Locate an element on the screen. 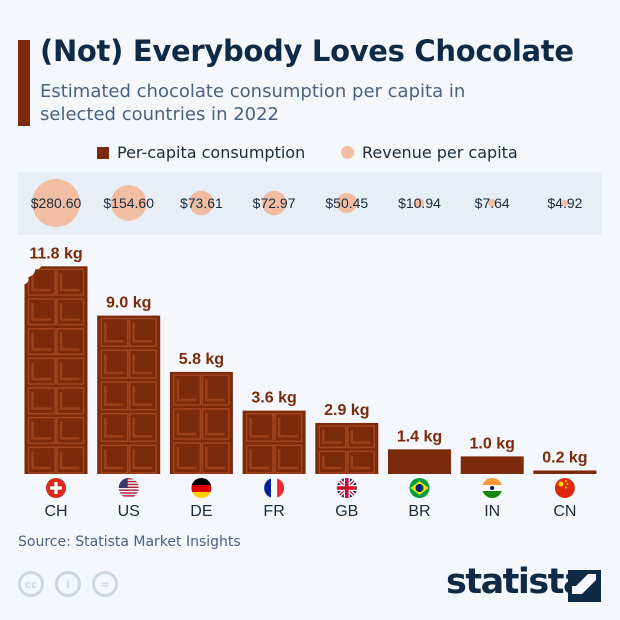 This screenshot has width=620, height=620. consumption-label: 0.2 kg is located at coordinates (564, 457).